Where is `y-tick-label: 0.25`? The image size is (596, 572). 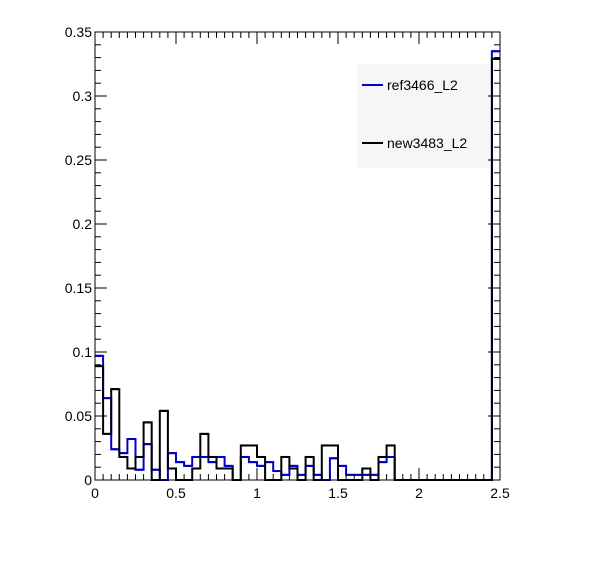 y-tick-label: 0.25 is located at coordinates (78, 160).